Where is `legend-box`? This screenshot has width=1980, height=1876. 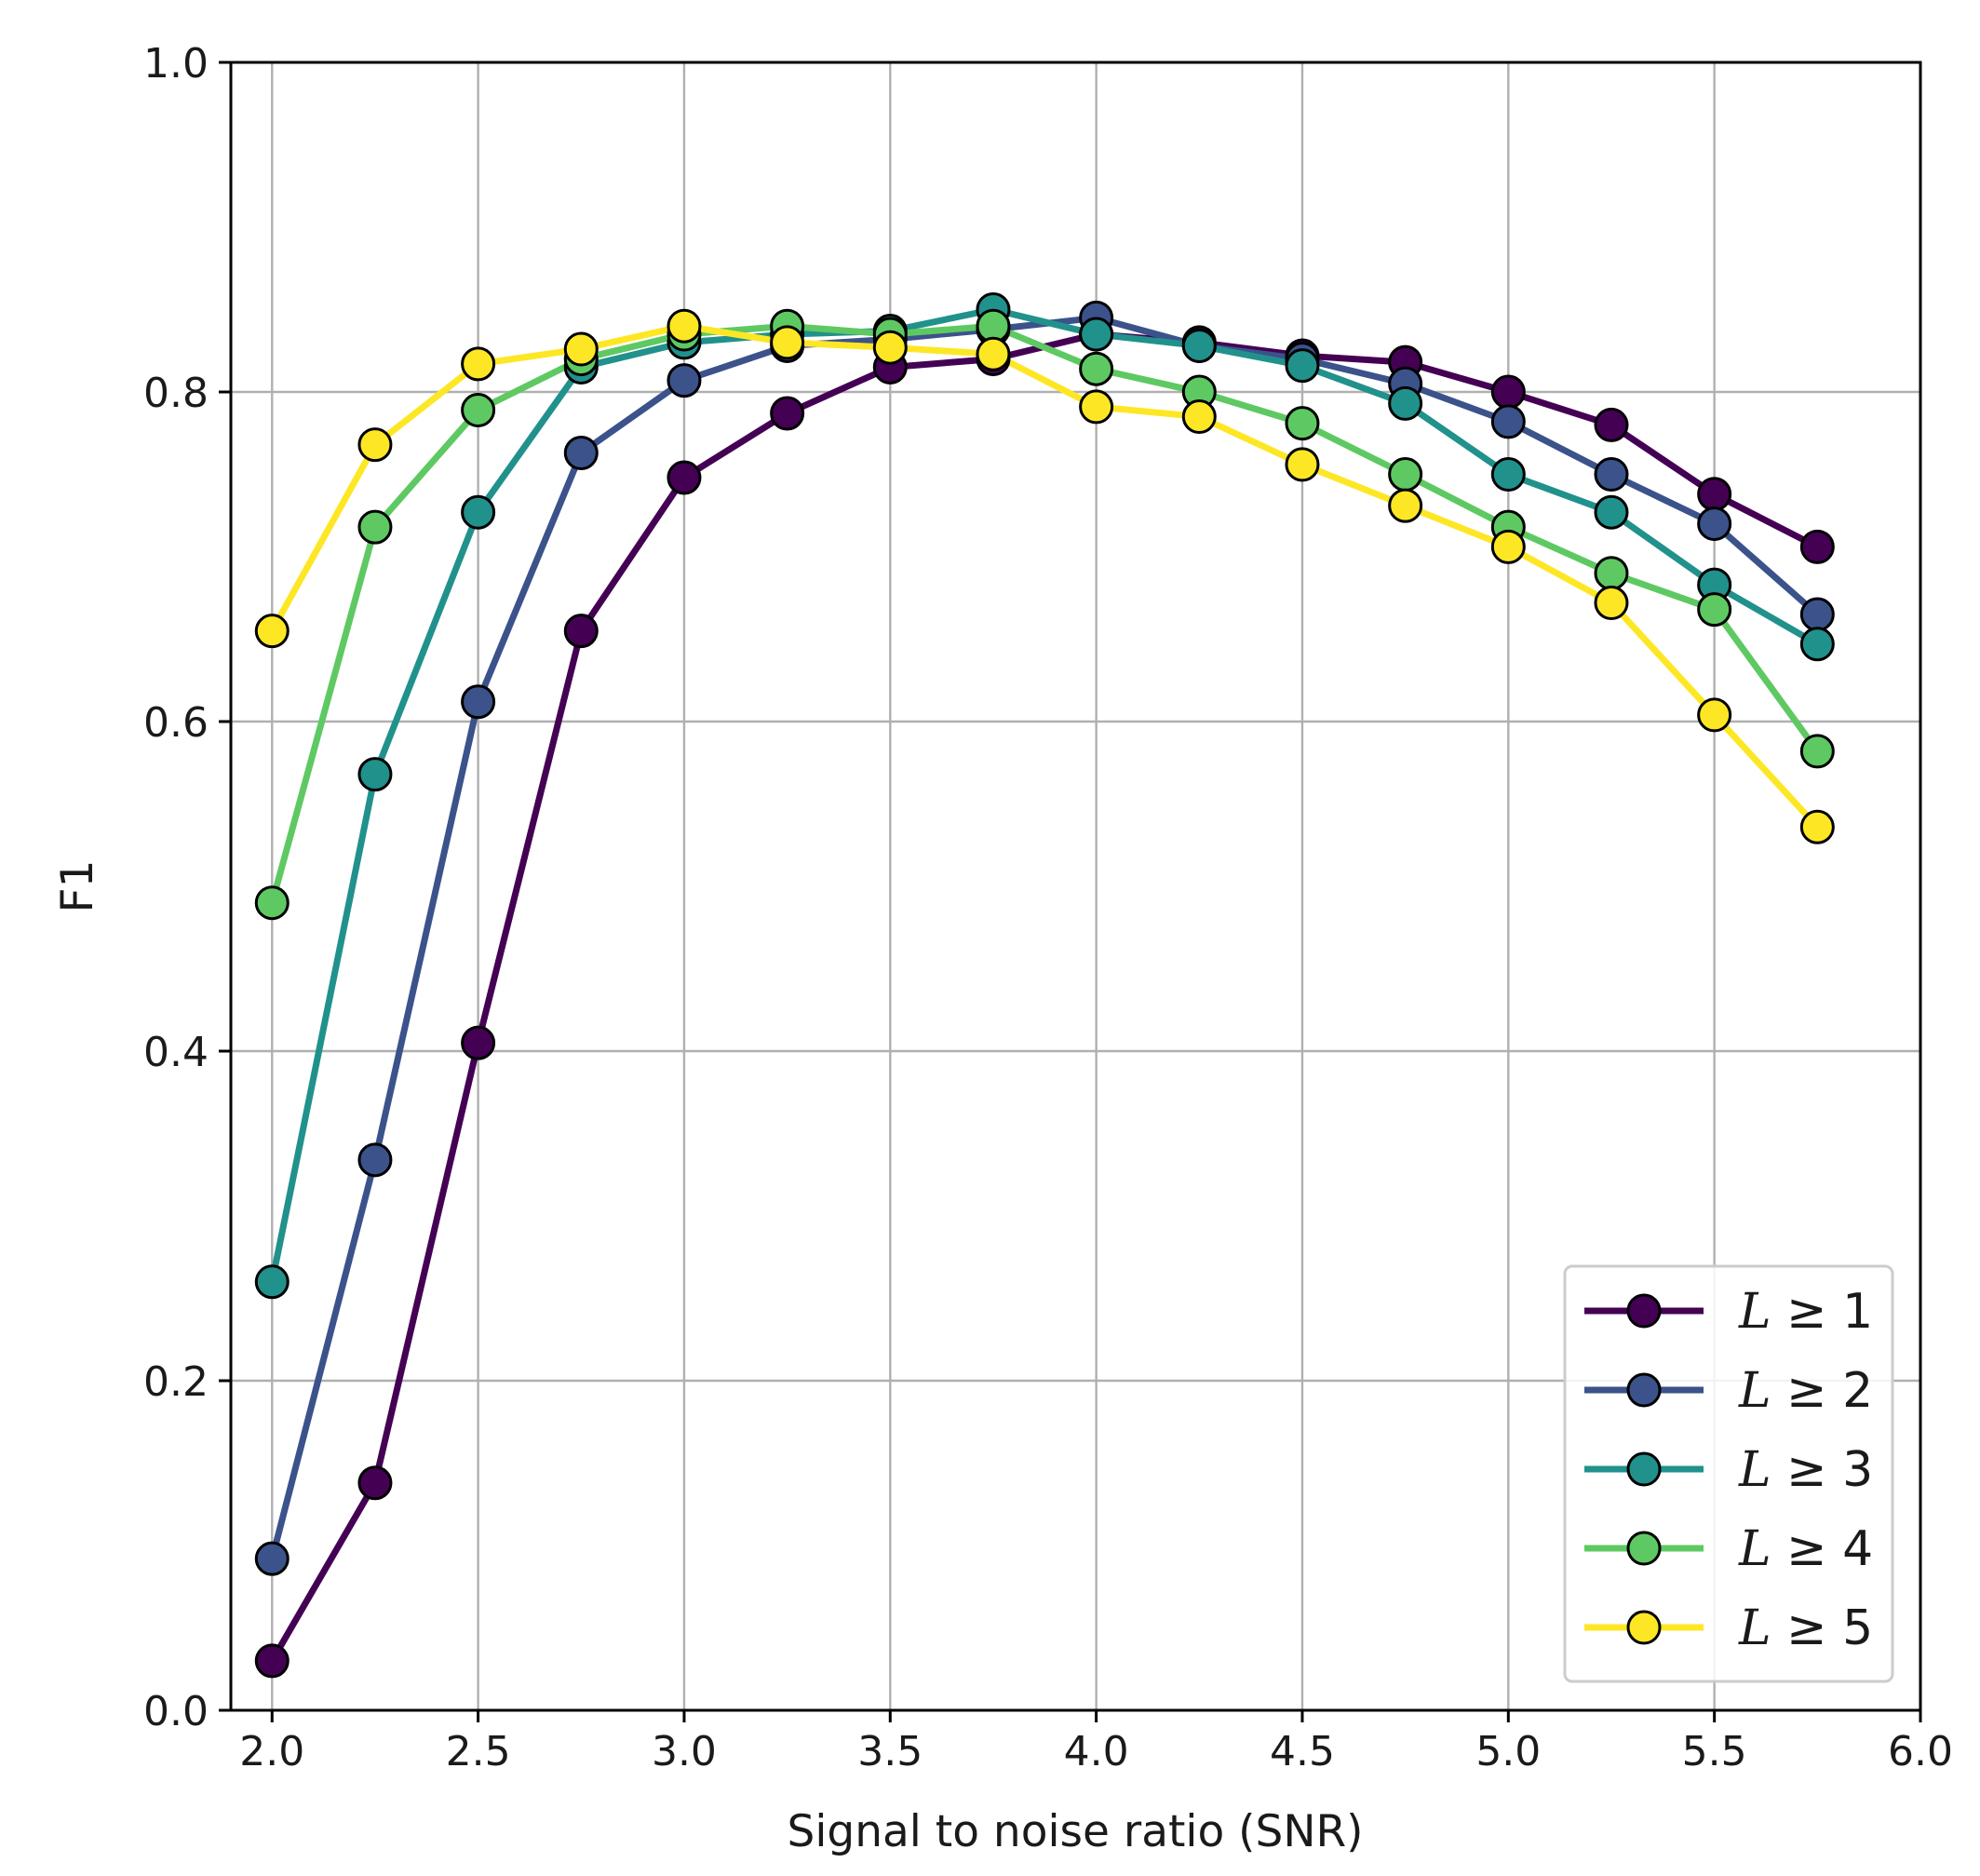 legend-box is located at coordinates (1728, 1473).